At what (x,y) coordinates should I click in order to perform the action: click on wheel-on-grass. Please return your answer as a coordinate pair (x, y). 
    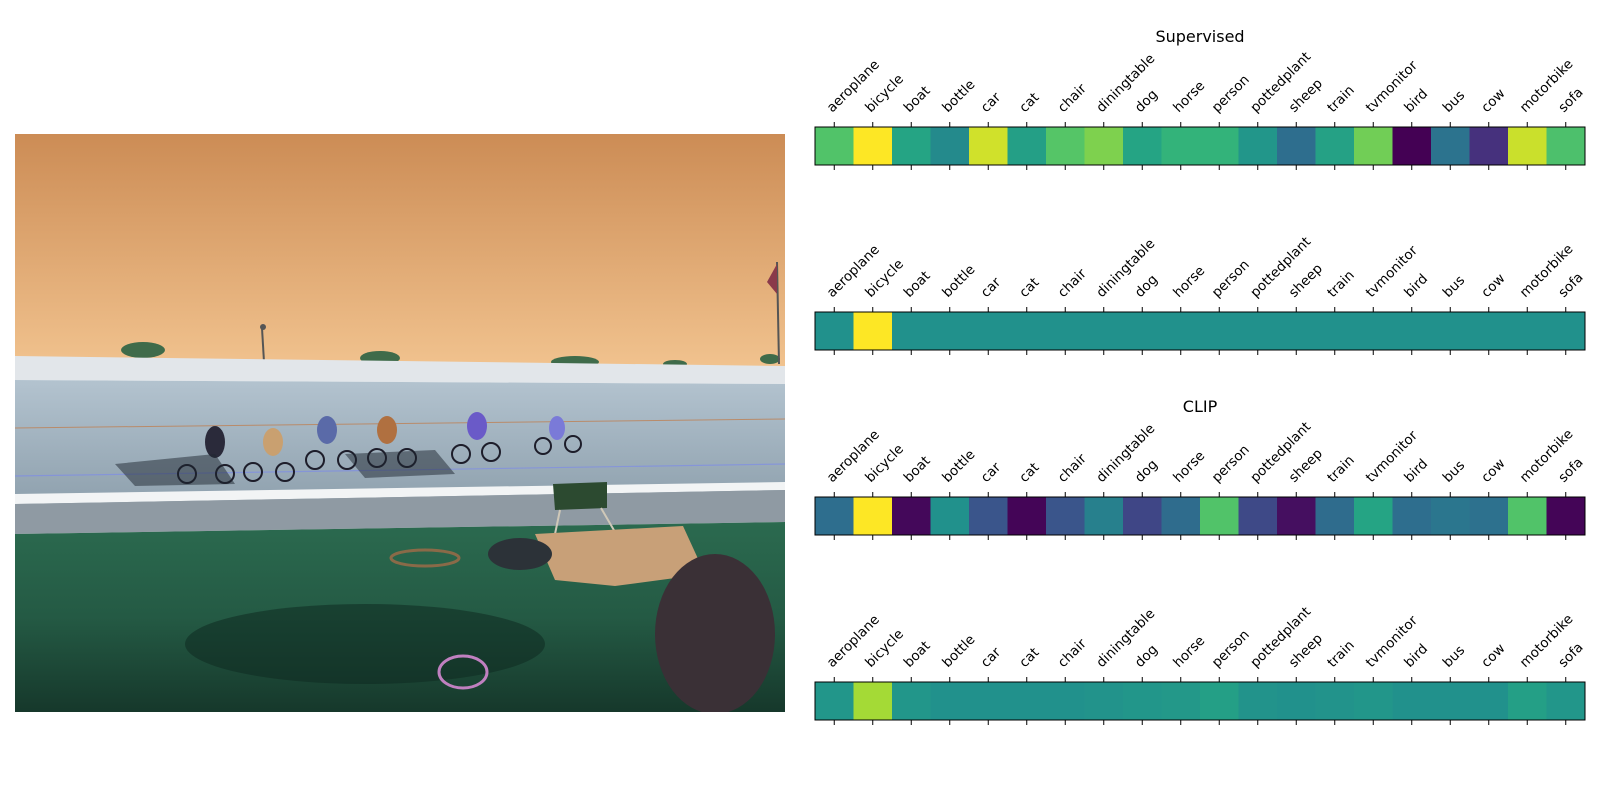
    Looking at the image, I should click on (425, 558).